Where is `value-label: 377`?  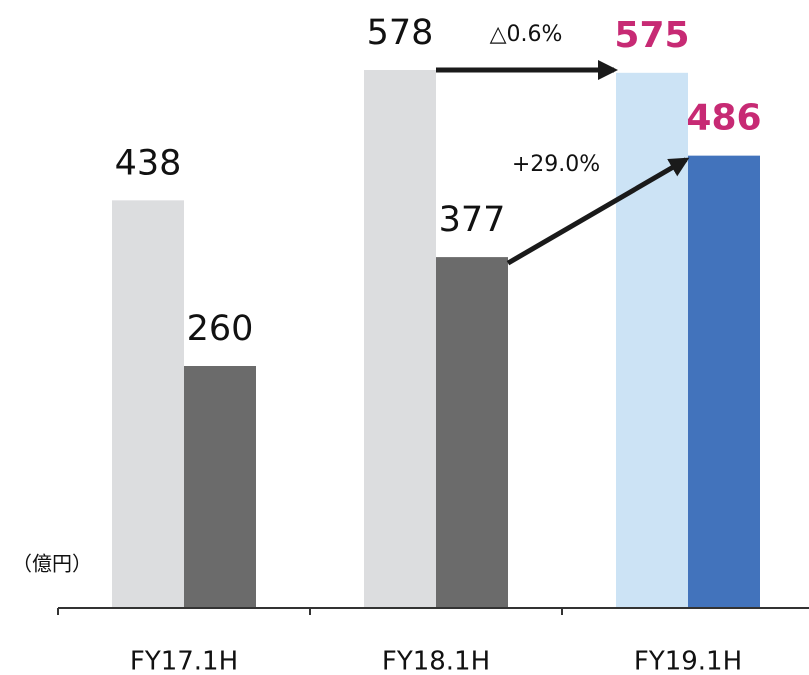
value-label: 377 is located at coordinates (472, 220).